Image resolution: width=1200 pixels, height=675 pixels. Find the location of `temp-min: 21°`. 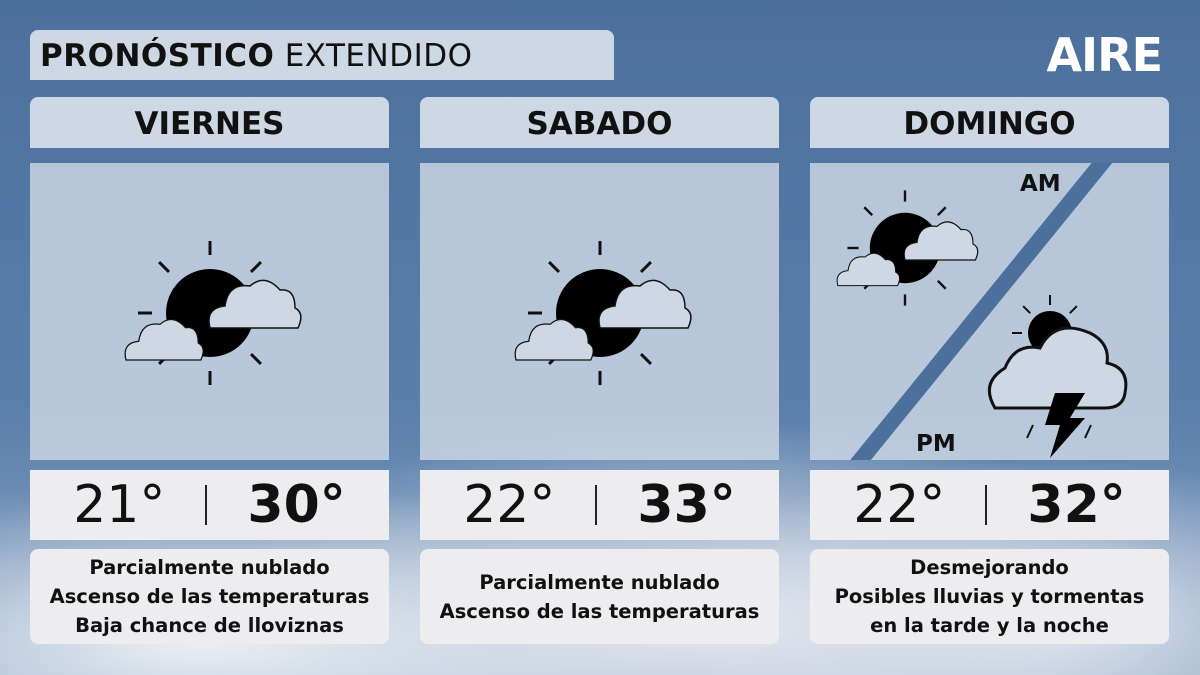

temp-min: 21° is located at coordinates (119, 505).